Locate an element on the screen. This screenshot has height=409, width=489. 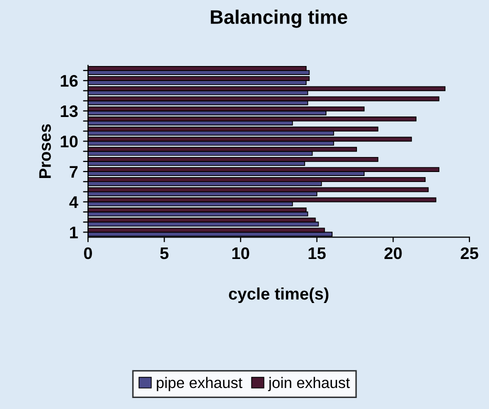
x-axis-title: cycle time(s) is located at coordinates (278, 295).